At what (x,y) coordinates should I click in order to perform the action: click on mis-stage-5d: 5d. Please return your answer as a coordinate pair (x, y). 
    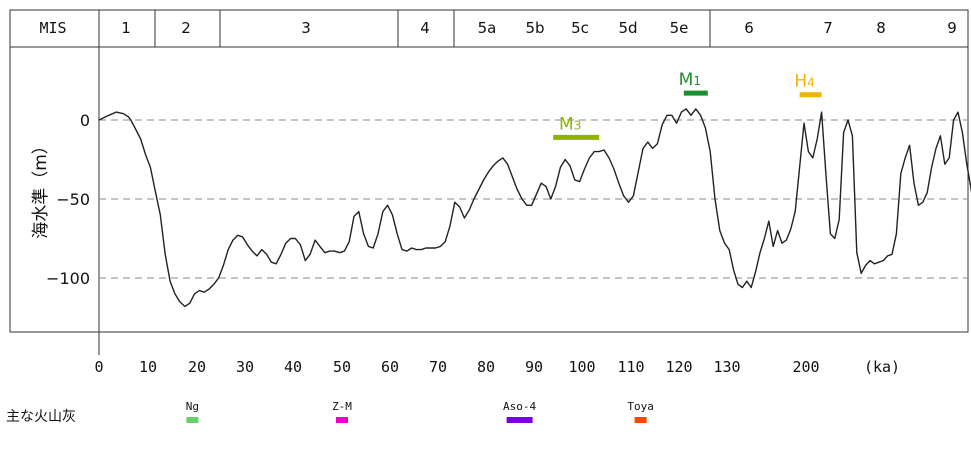
    Looking at the image, I should click on (627, 28).